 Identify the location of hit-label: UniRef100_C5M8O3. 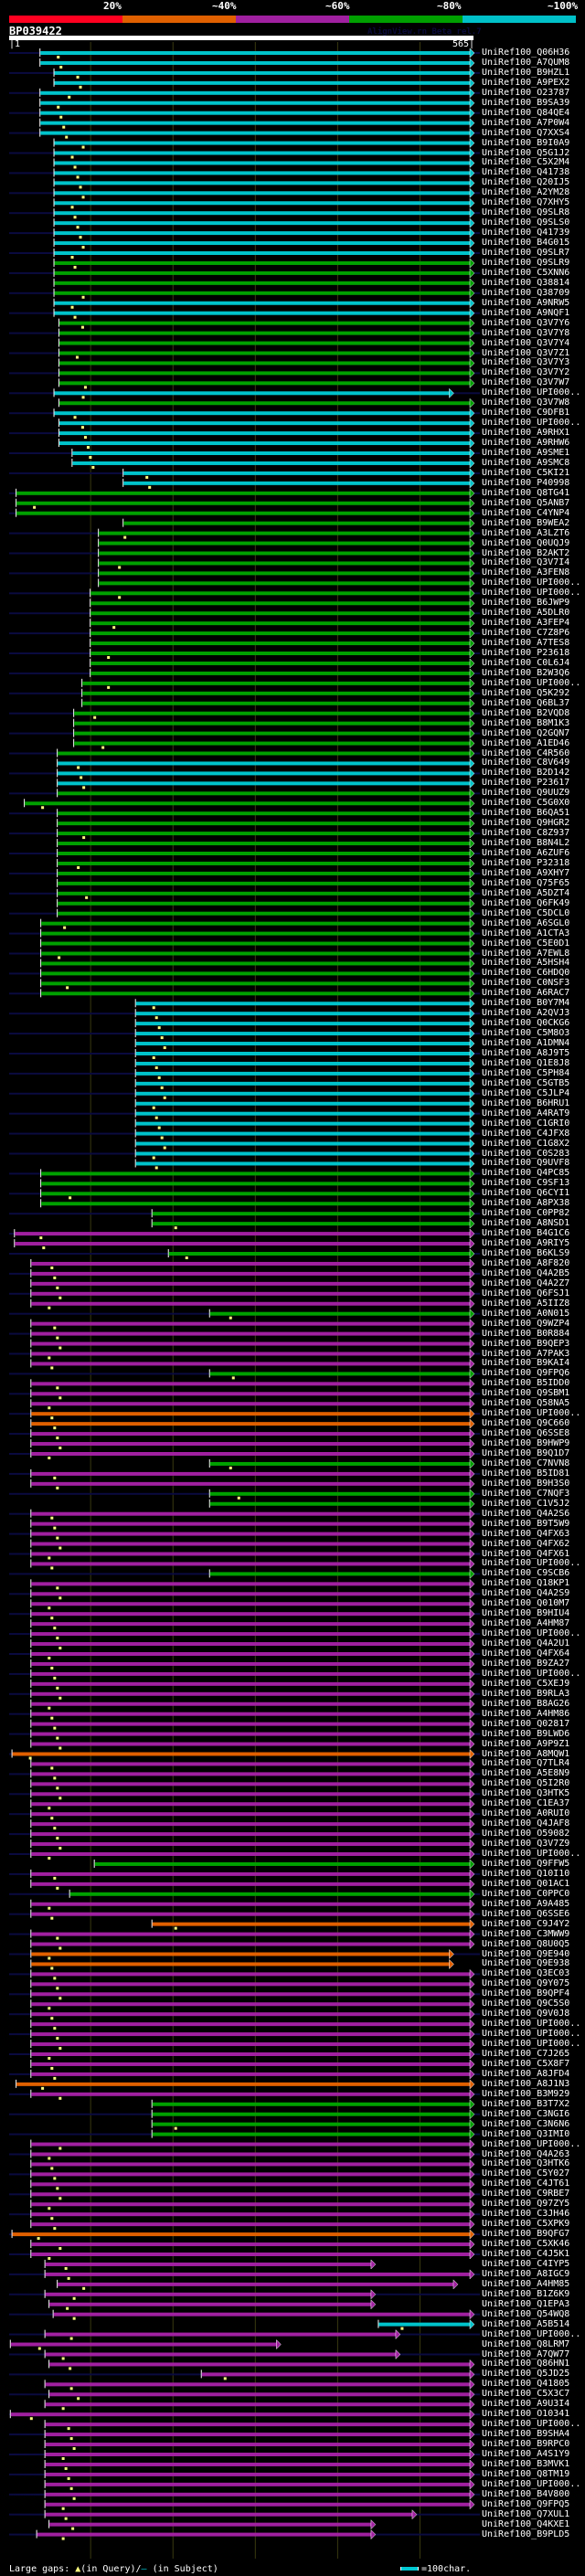
(526, 1033).